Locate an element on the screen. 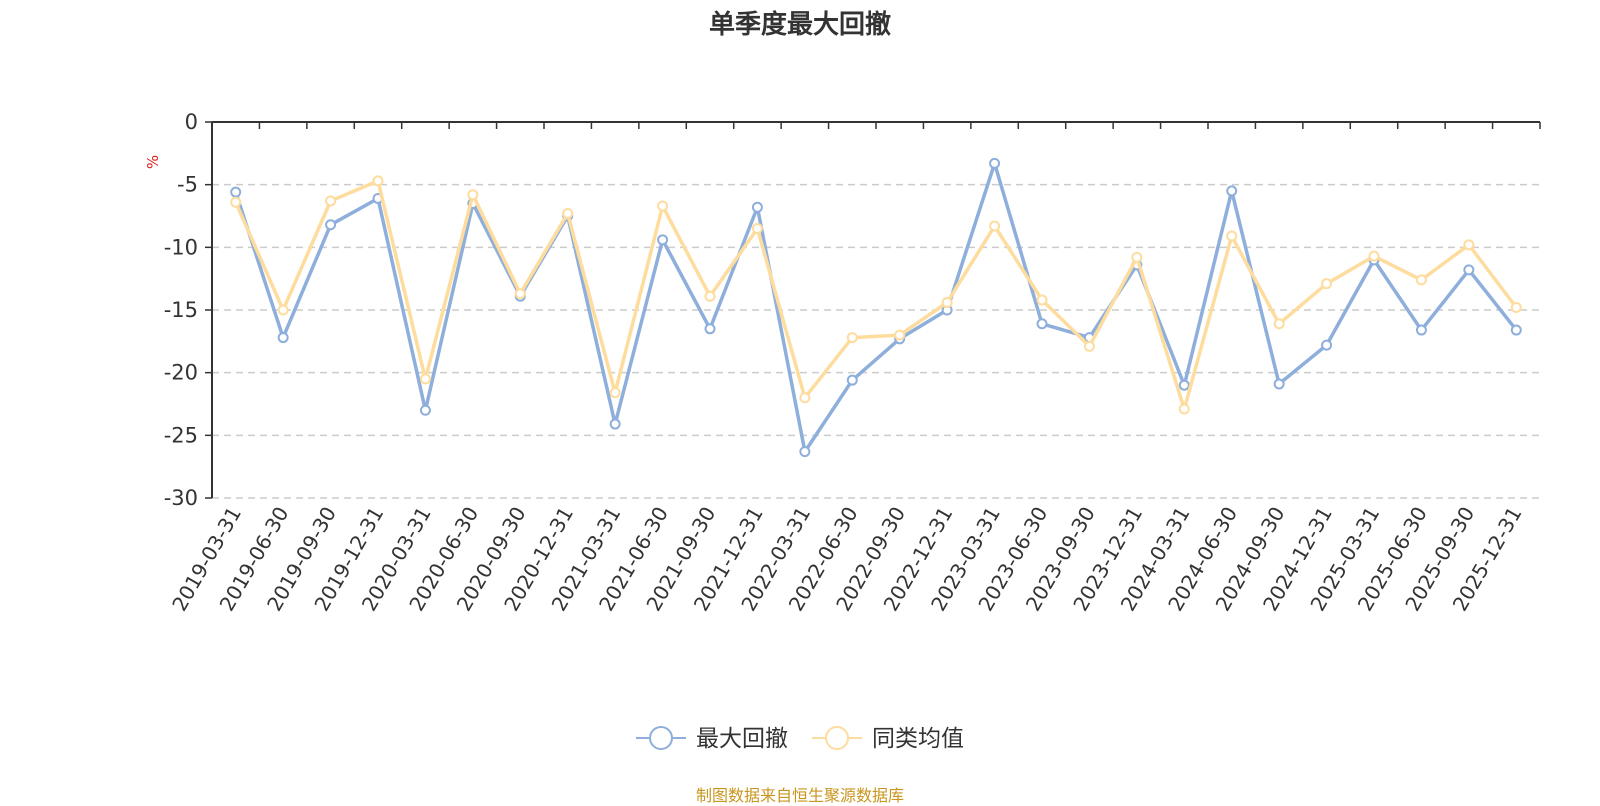 The image size is (1600, 806). y-axis-label: % is located at coordinates (153, 162).